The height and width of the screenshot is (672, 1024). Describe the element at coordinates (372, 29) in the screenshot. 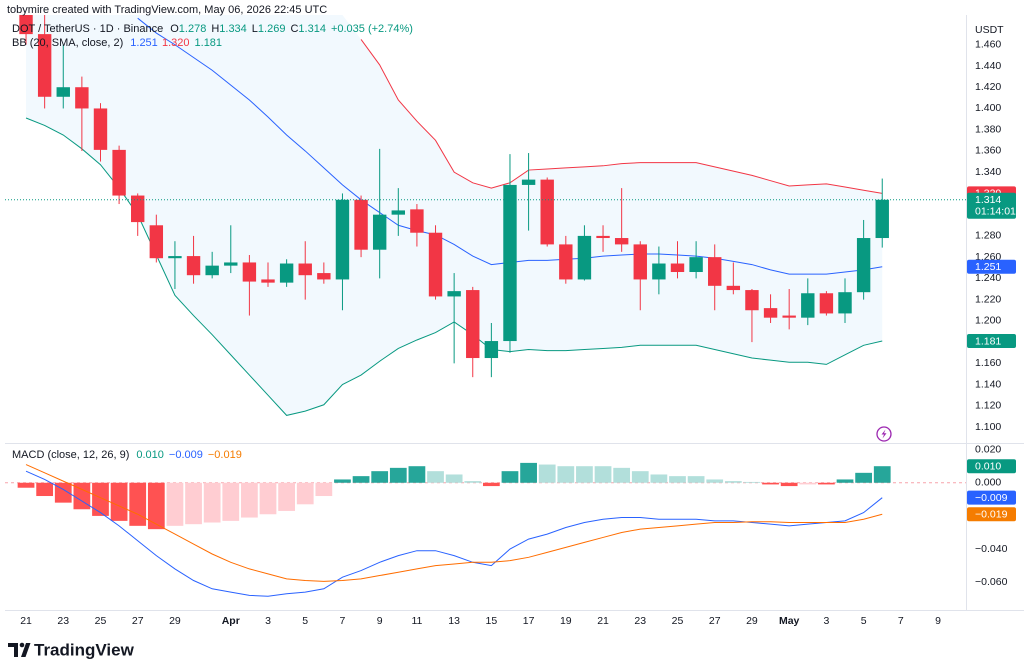

I see `change: +0.035 (+2.74%)` at that location.